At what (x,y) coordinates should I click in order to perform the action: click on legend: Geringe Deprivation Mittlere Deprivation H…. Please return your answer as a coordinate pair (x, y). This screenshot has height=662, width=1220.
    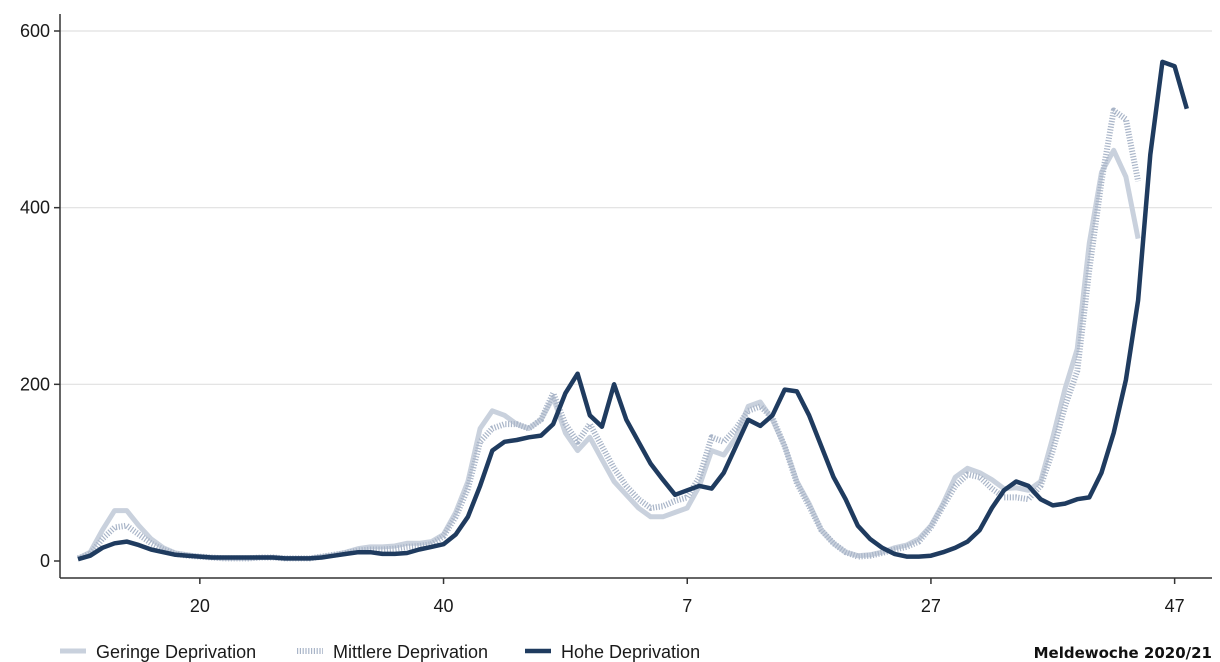
    Looking at the image, I should click on (380, 652).